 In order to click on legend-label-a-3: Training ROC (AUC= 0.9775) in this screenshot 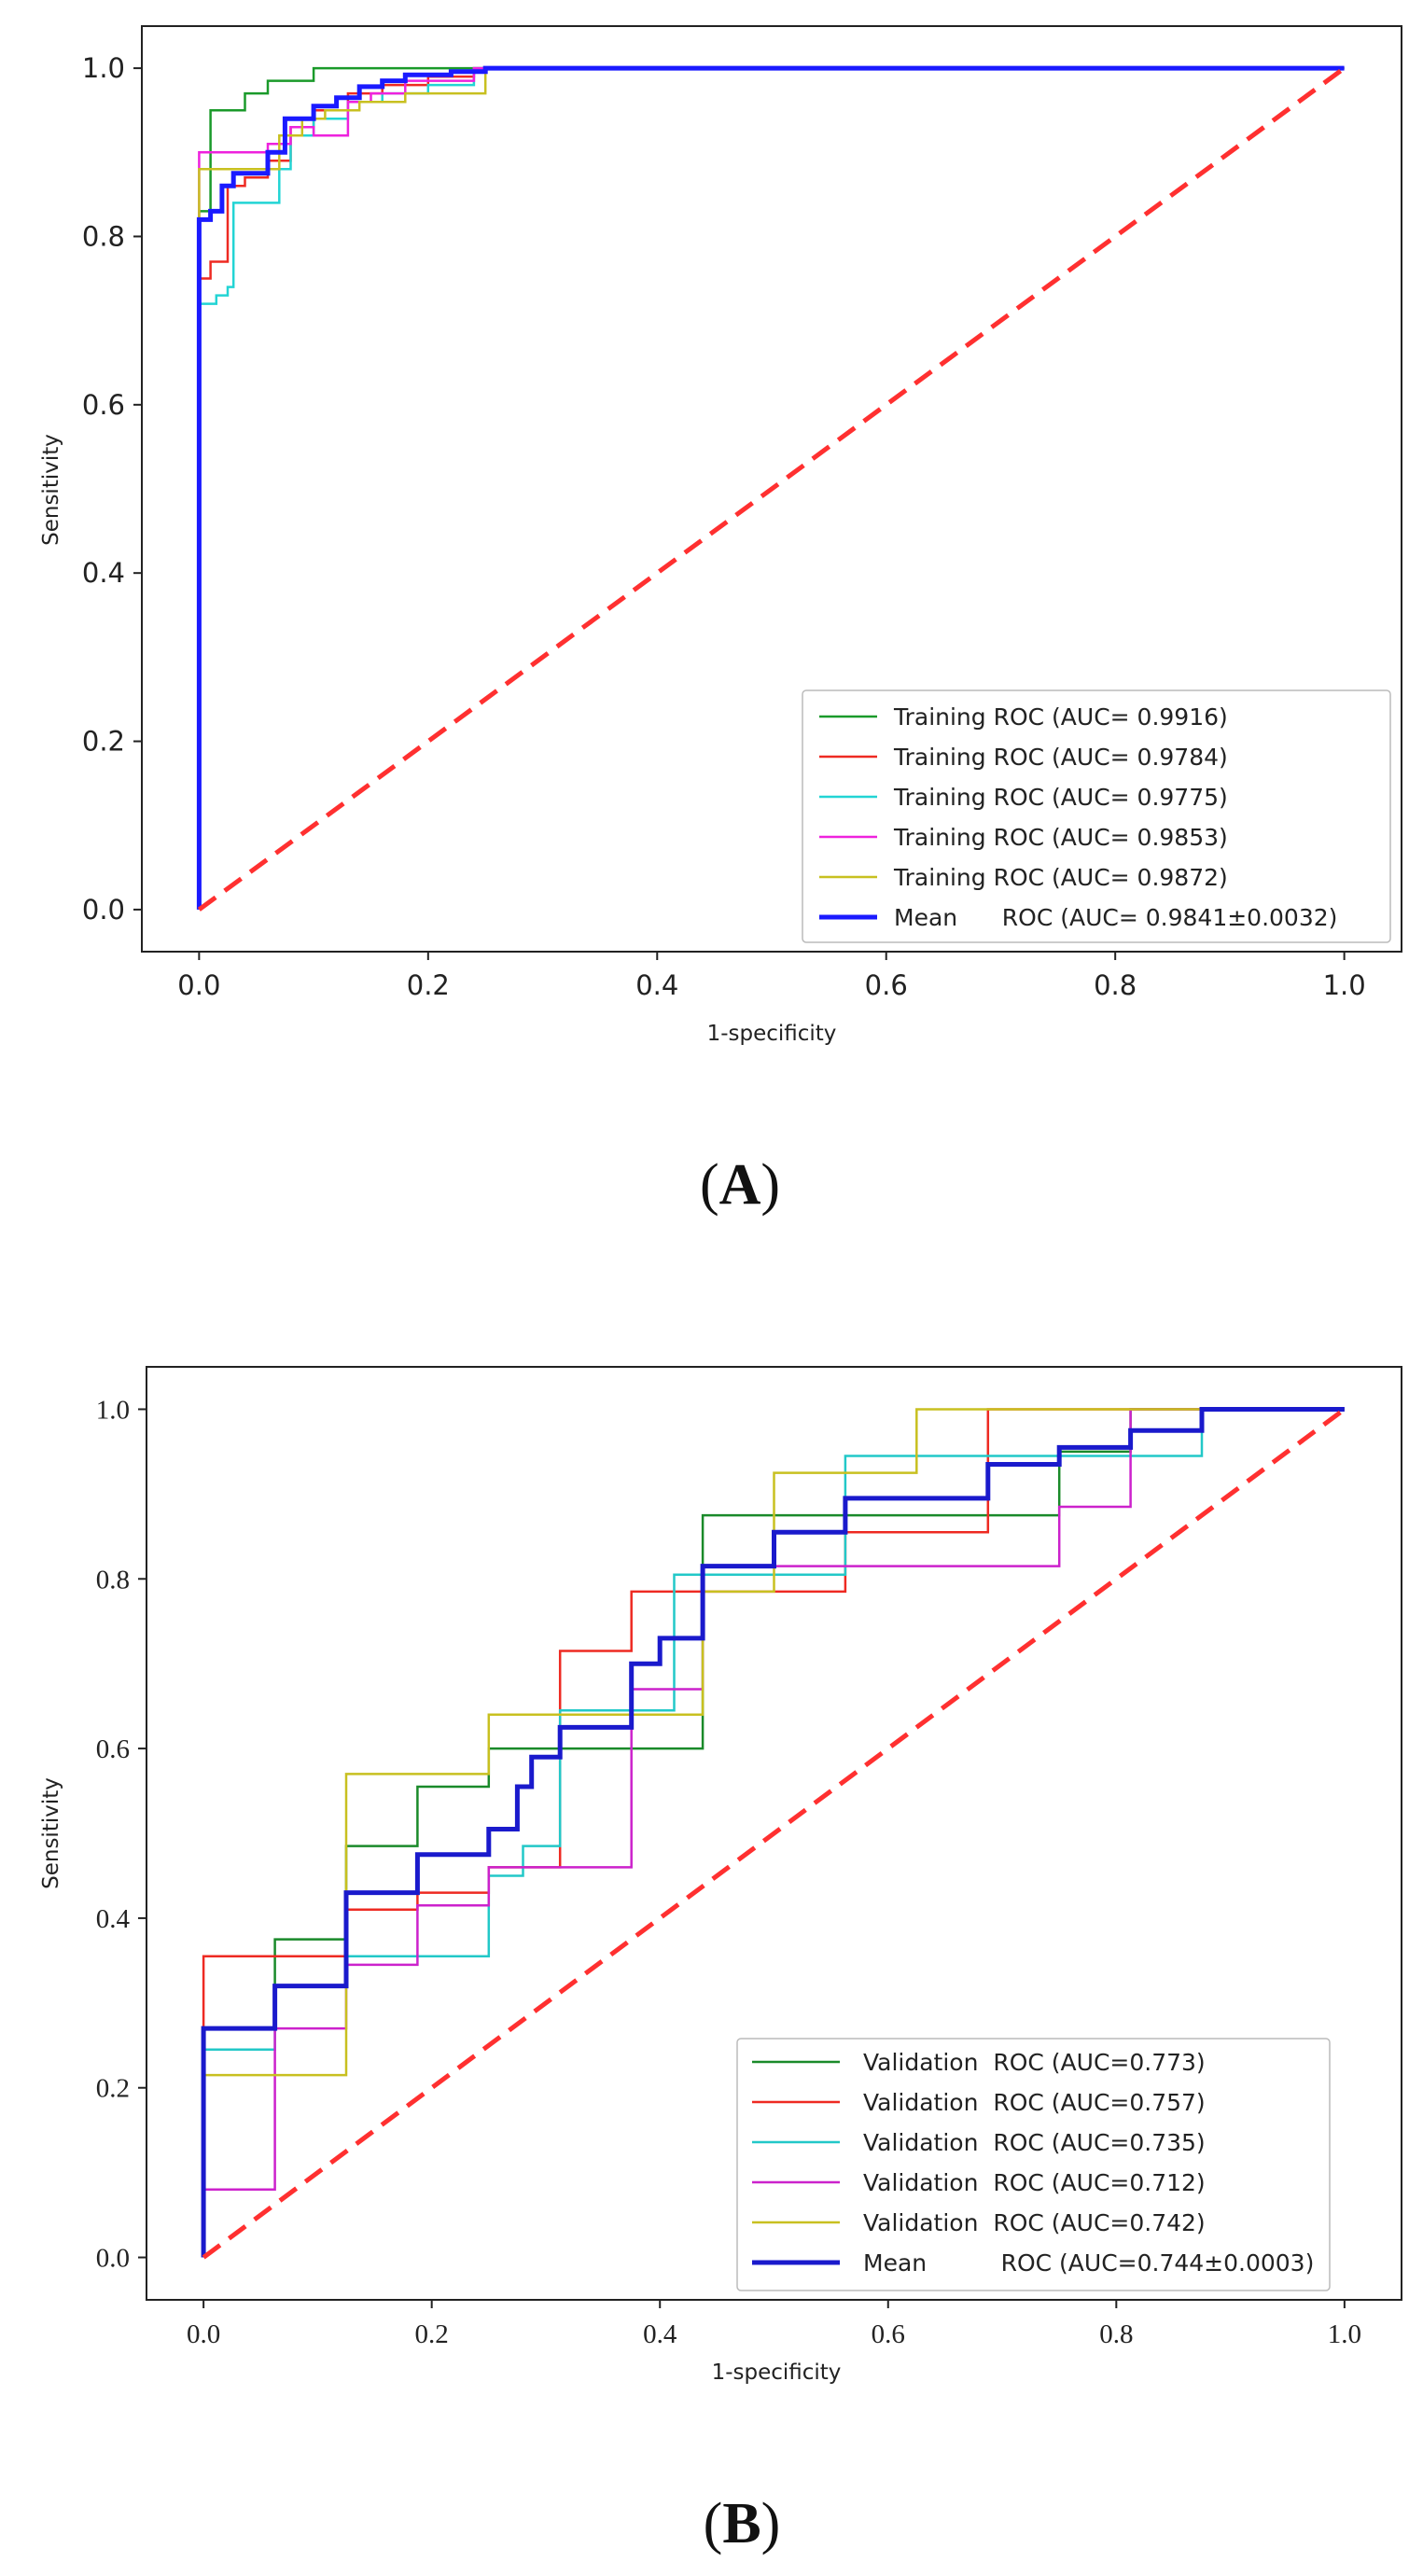, I will do `click(1060, 797)`.